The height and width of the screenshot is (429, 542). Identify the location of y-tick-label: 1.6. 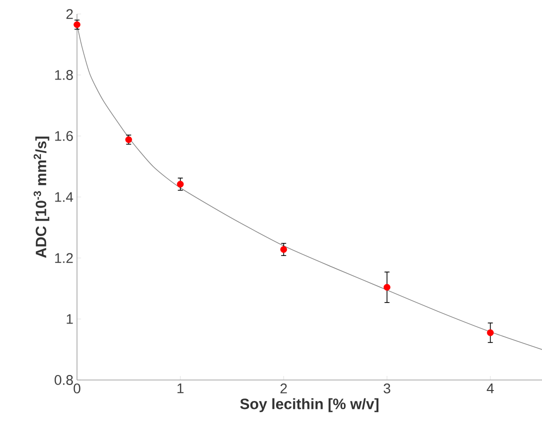
(64, 136).